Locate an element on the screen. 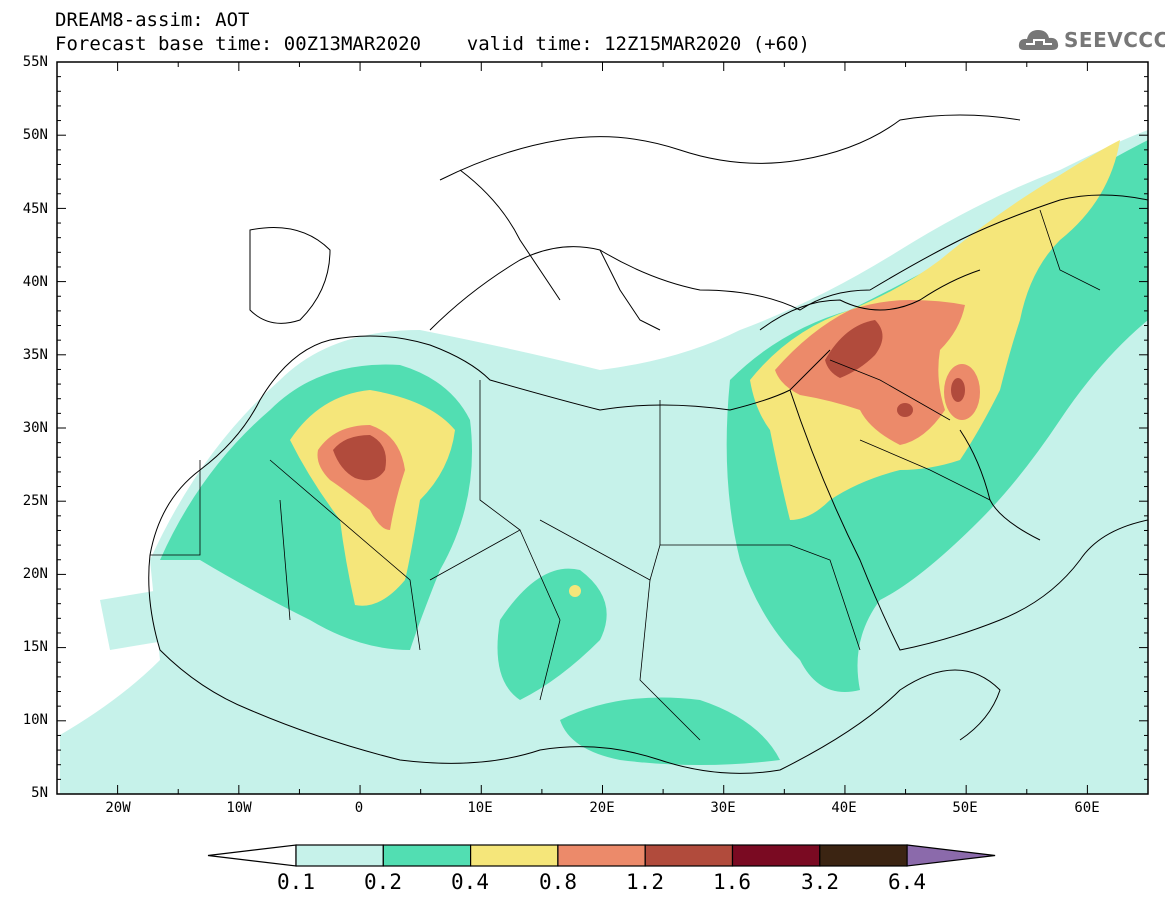 The width and height of the screenshot is (1165, 905). lat-label: 35N is located at coordinates (35, 355).